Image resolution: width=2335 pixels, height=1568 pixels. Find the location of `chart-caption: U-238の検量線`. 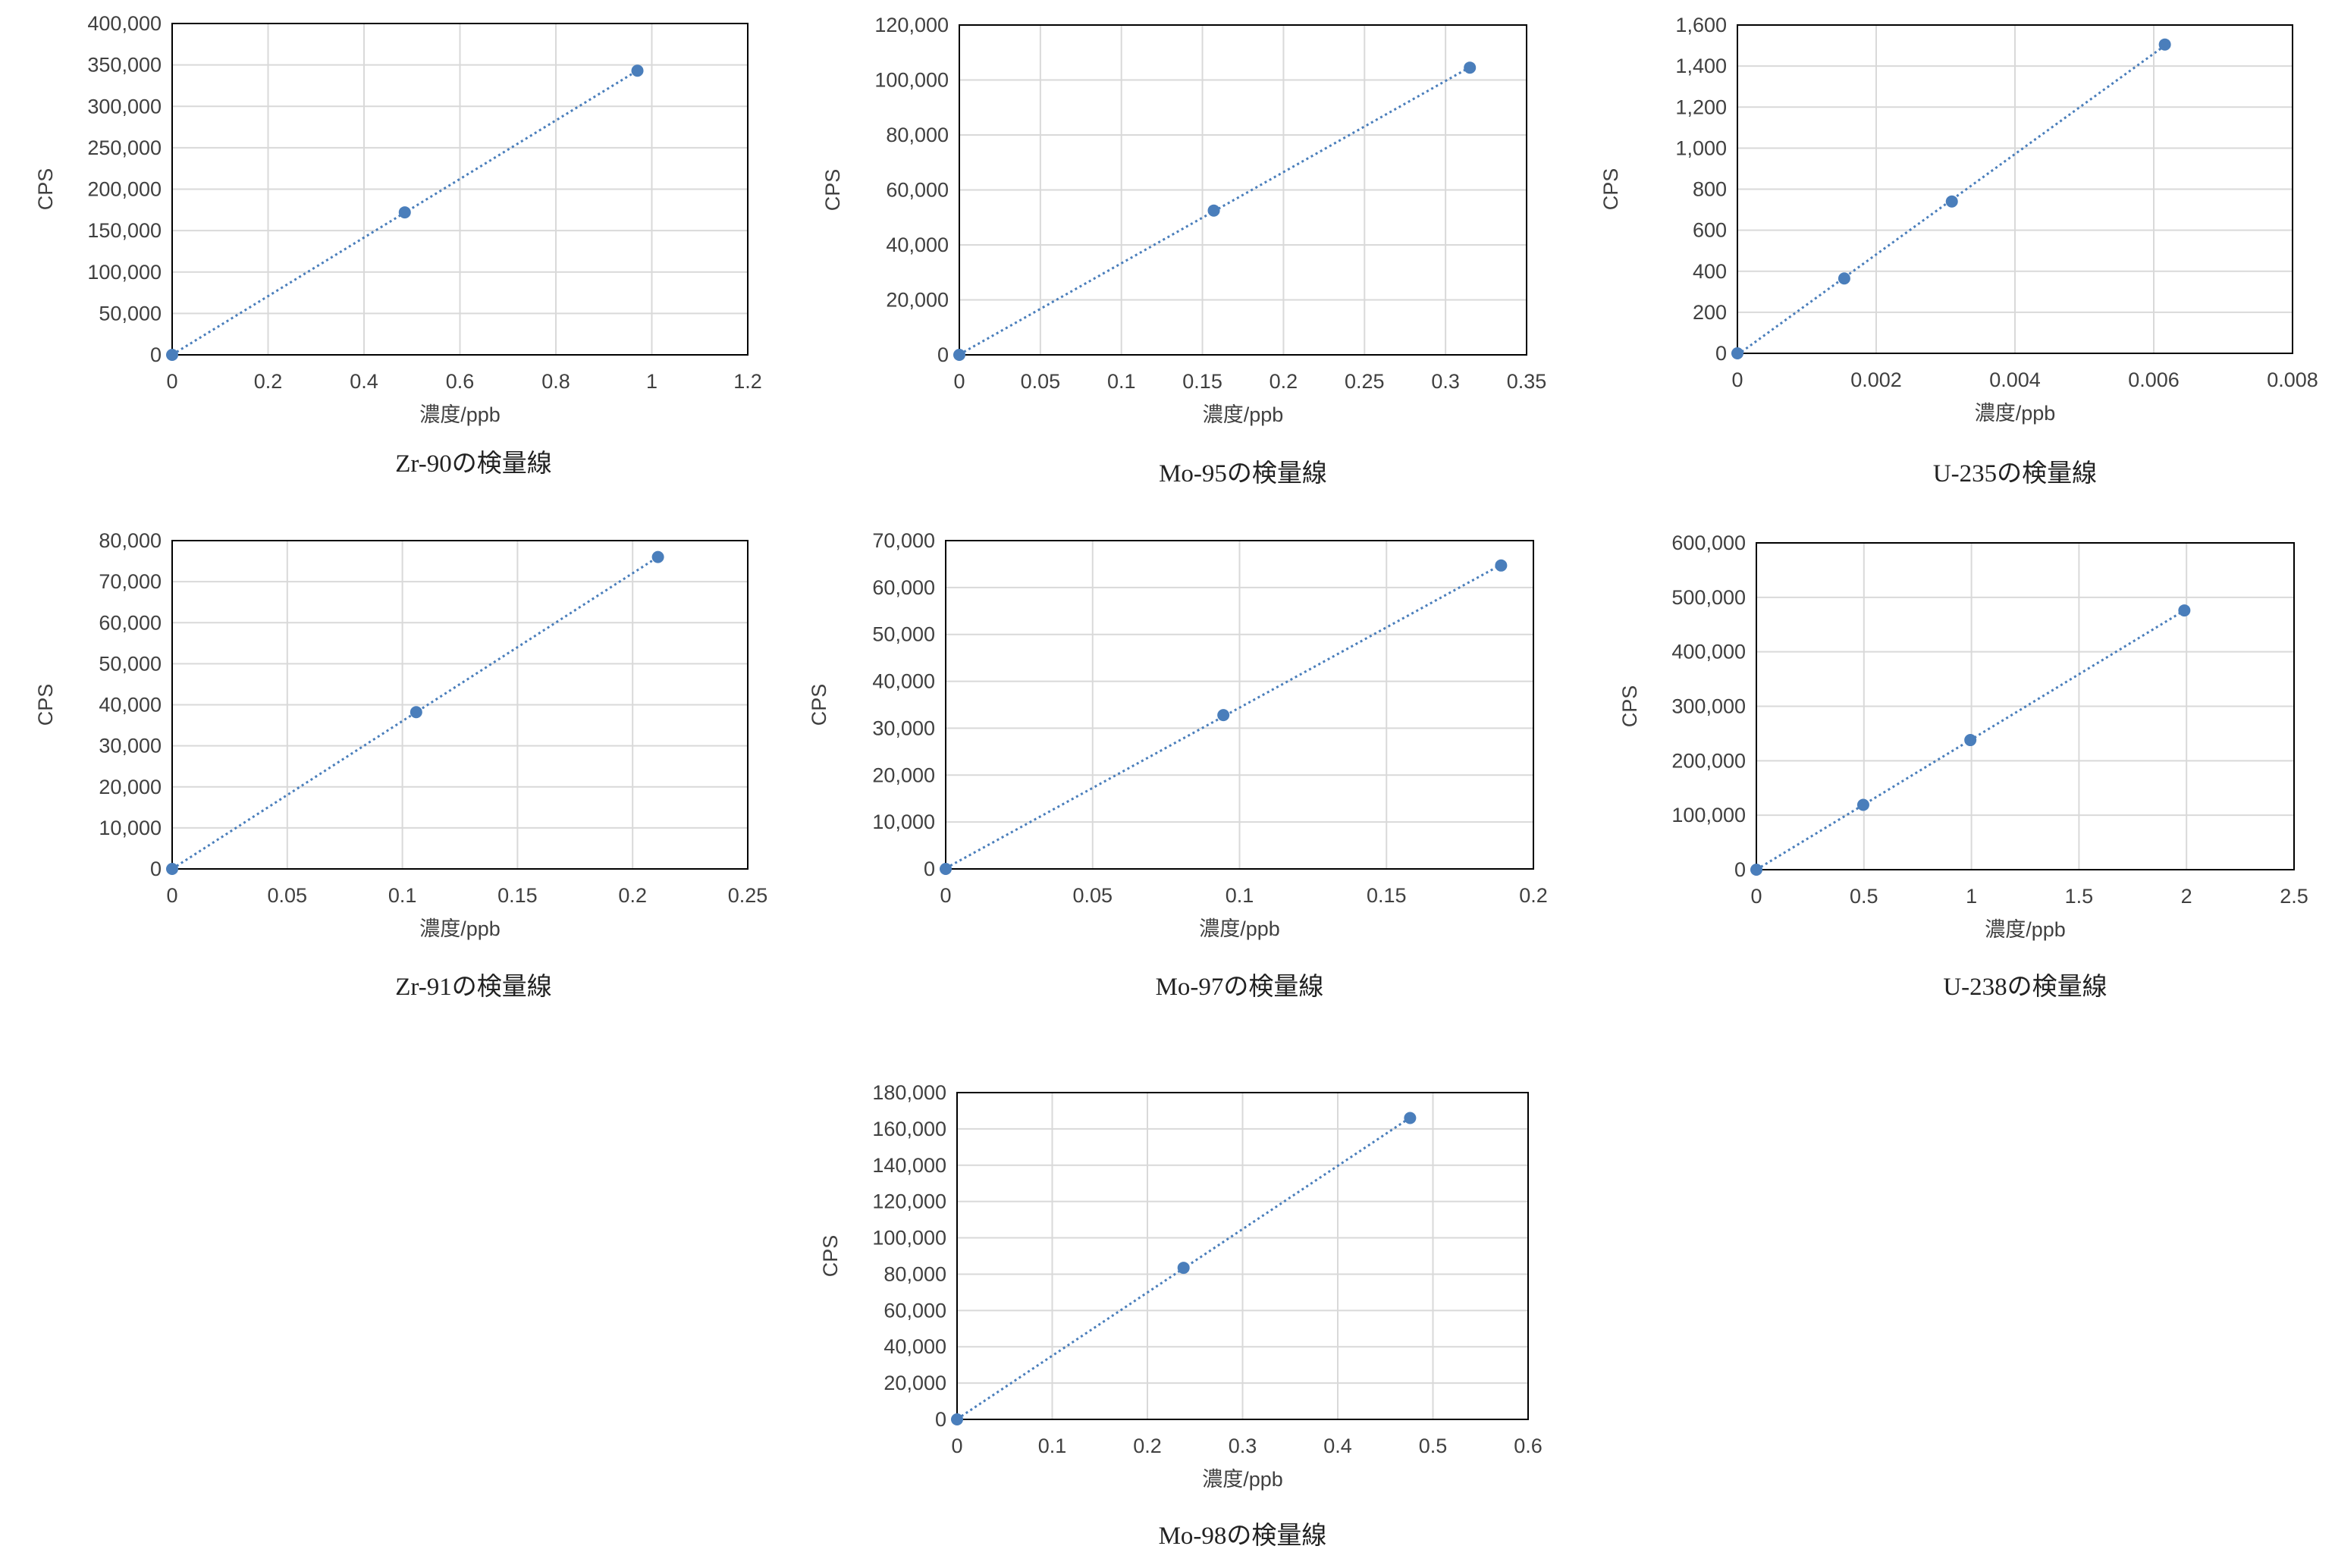

chart-caption: U-238の検量線 is located at coordinates (2025, 987).